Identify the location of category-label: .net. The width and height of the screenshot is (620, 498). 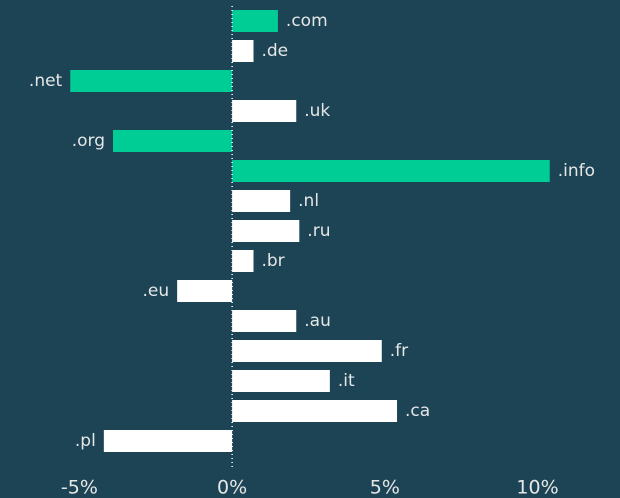
(46, 81).